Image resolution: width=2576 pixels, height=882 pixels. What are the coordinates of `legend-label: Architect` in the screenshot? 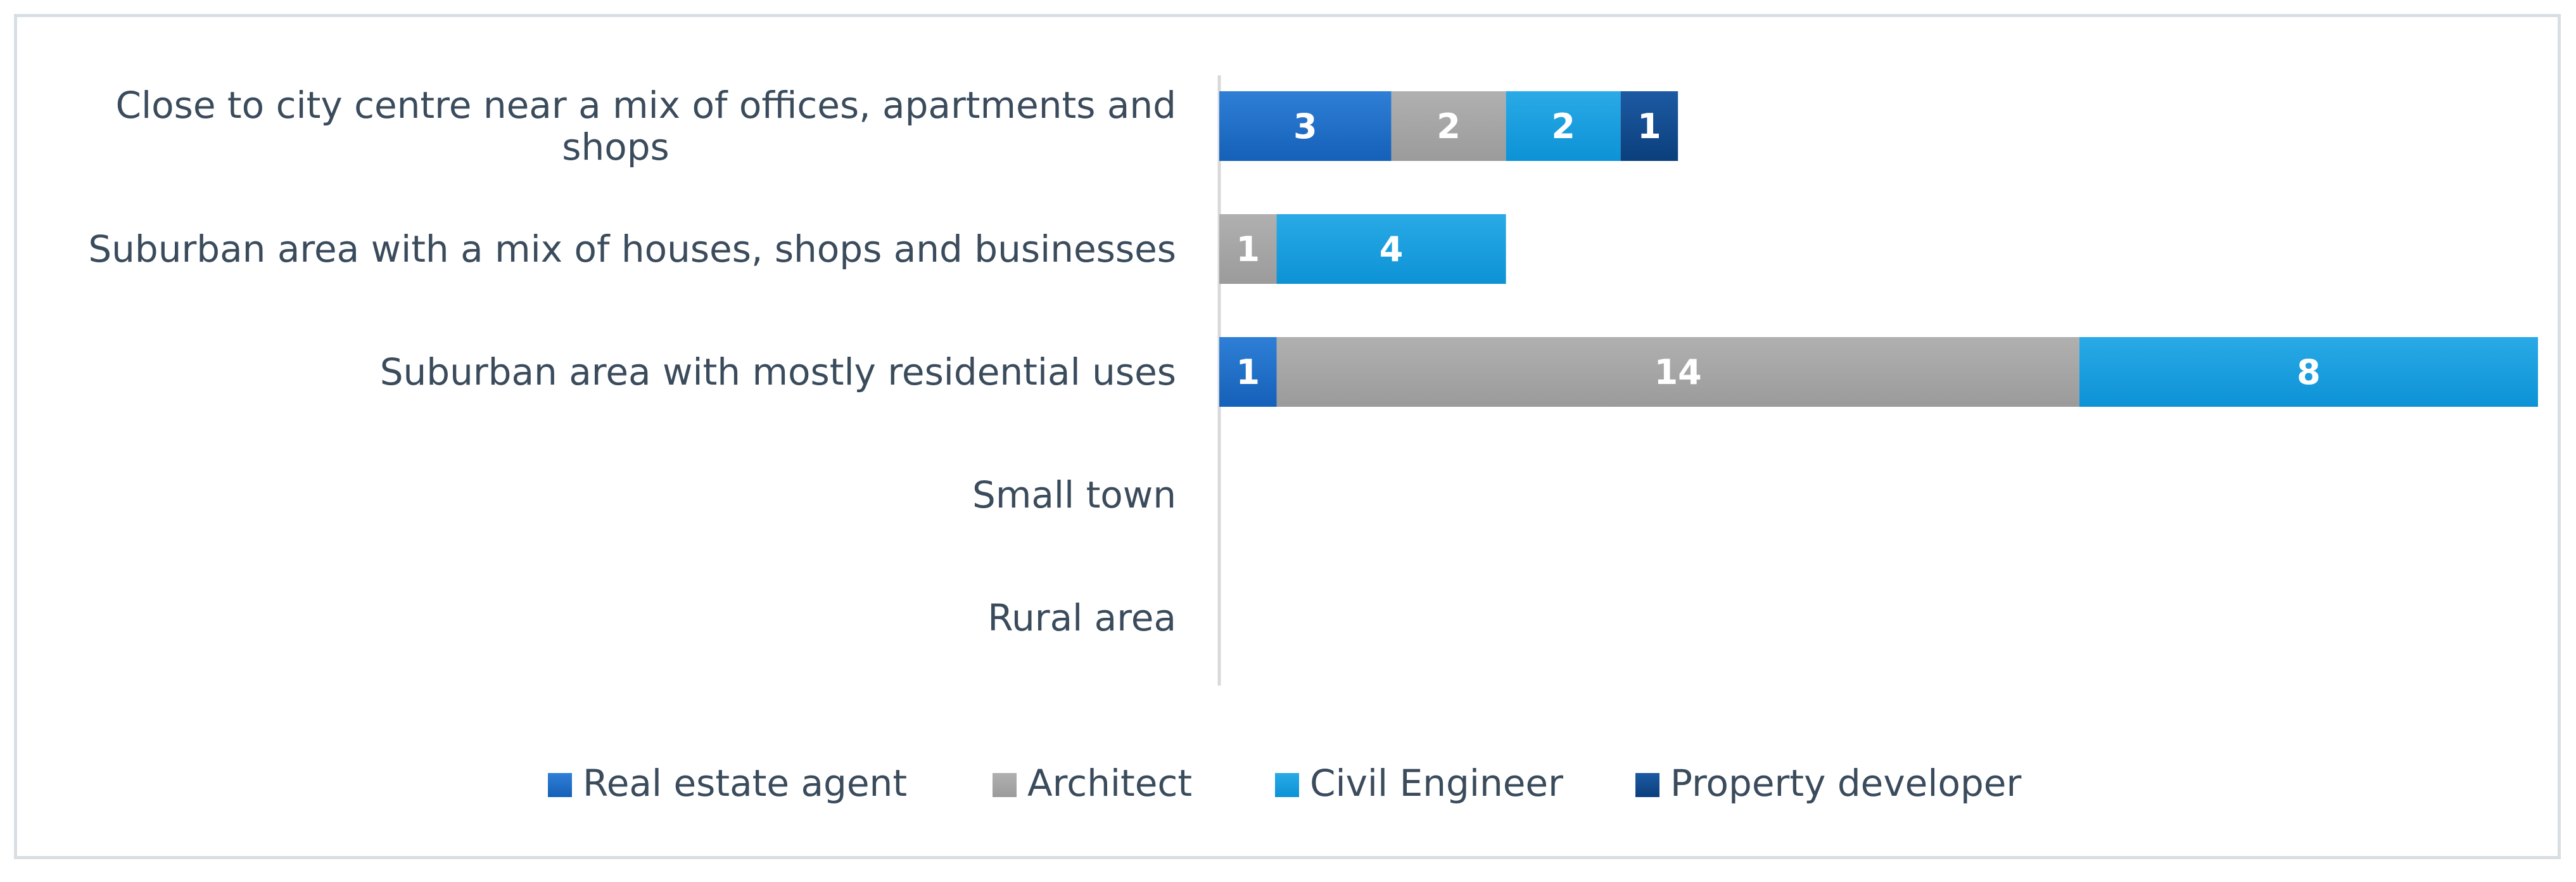 It's located at (1109, 783).